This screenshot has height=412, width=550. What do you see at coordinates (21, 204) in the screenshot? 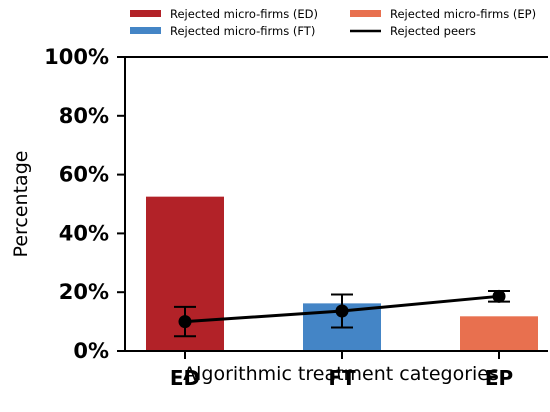
I see `y-axis-label: Percentage` at bounding box center [21, 204].